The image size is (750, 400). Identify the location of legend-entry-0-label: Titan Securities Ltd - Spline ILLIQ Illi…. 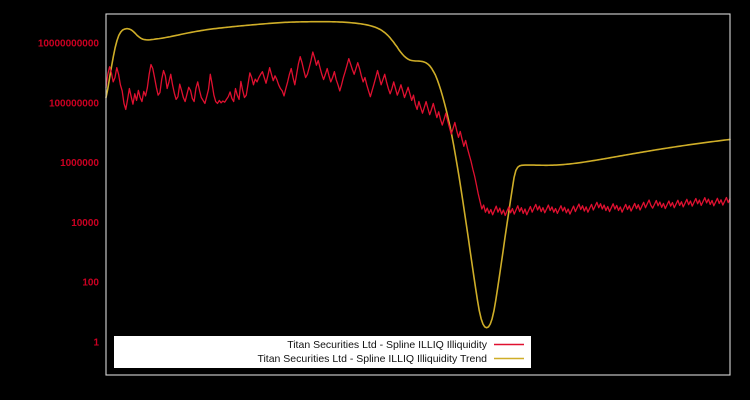
(387, 345).